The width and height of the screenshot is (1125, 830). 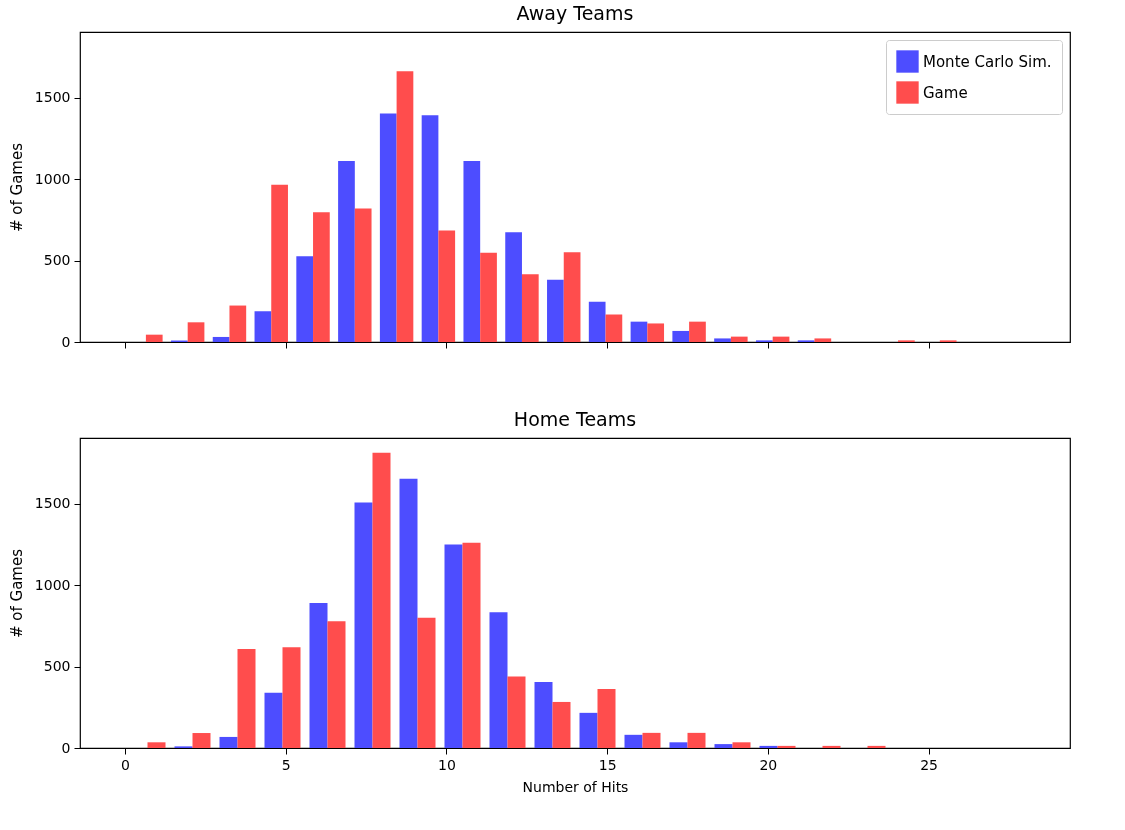 I want to click on x-tick-label: 0, so click(x=125, y=764).